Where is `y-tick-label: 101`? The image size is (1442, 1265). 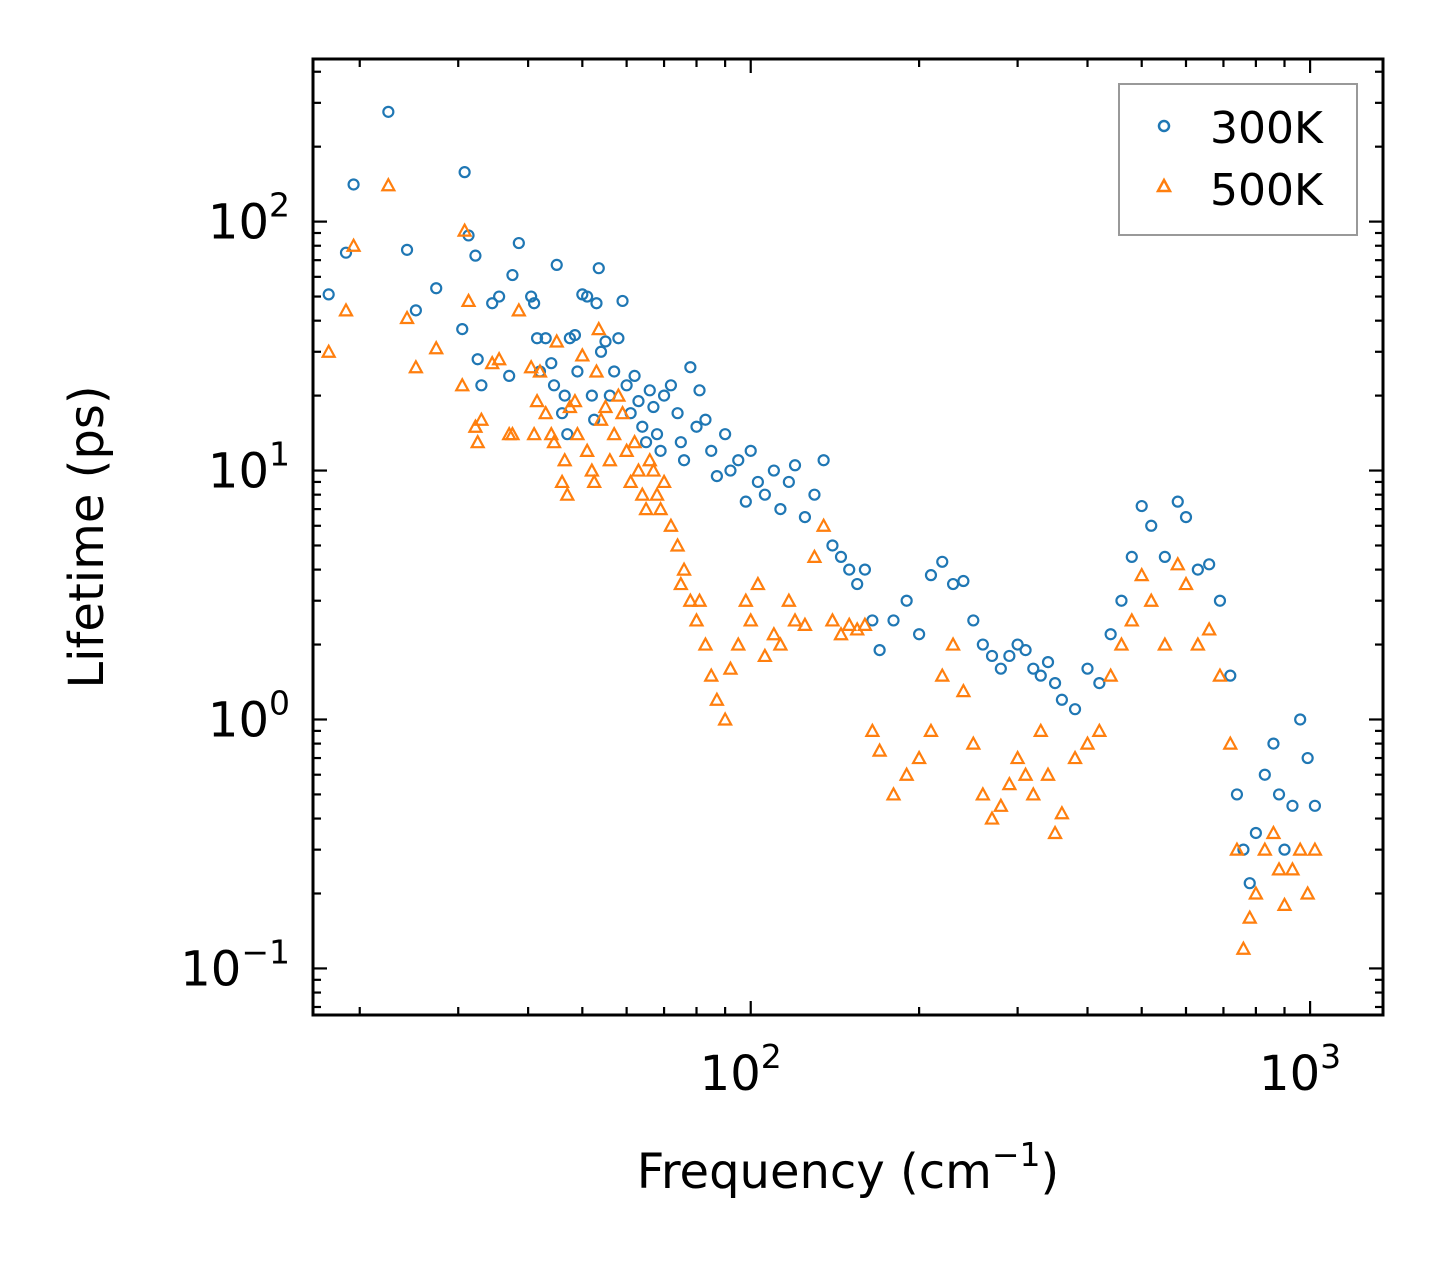 y-tick-label: 101 is located at coordinates (249, 467).